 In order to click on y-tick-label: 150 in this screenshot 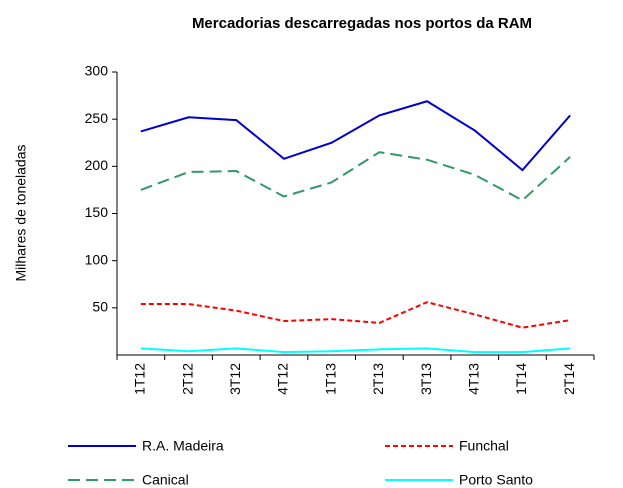, I will do `click(97, 212)`.